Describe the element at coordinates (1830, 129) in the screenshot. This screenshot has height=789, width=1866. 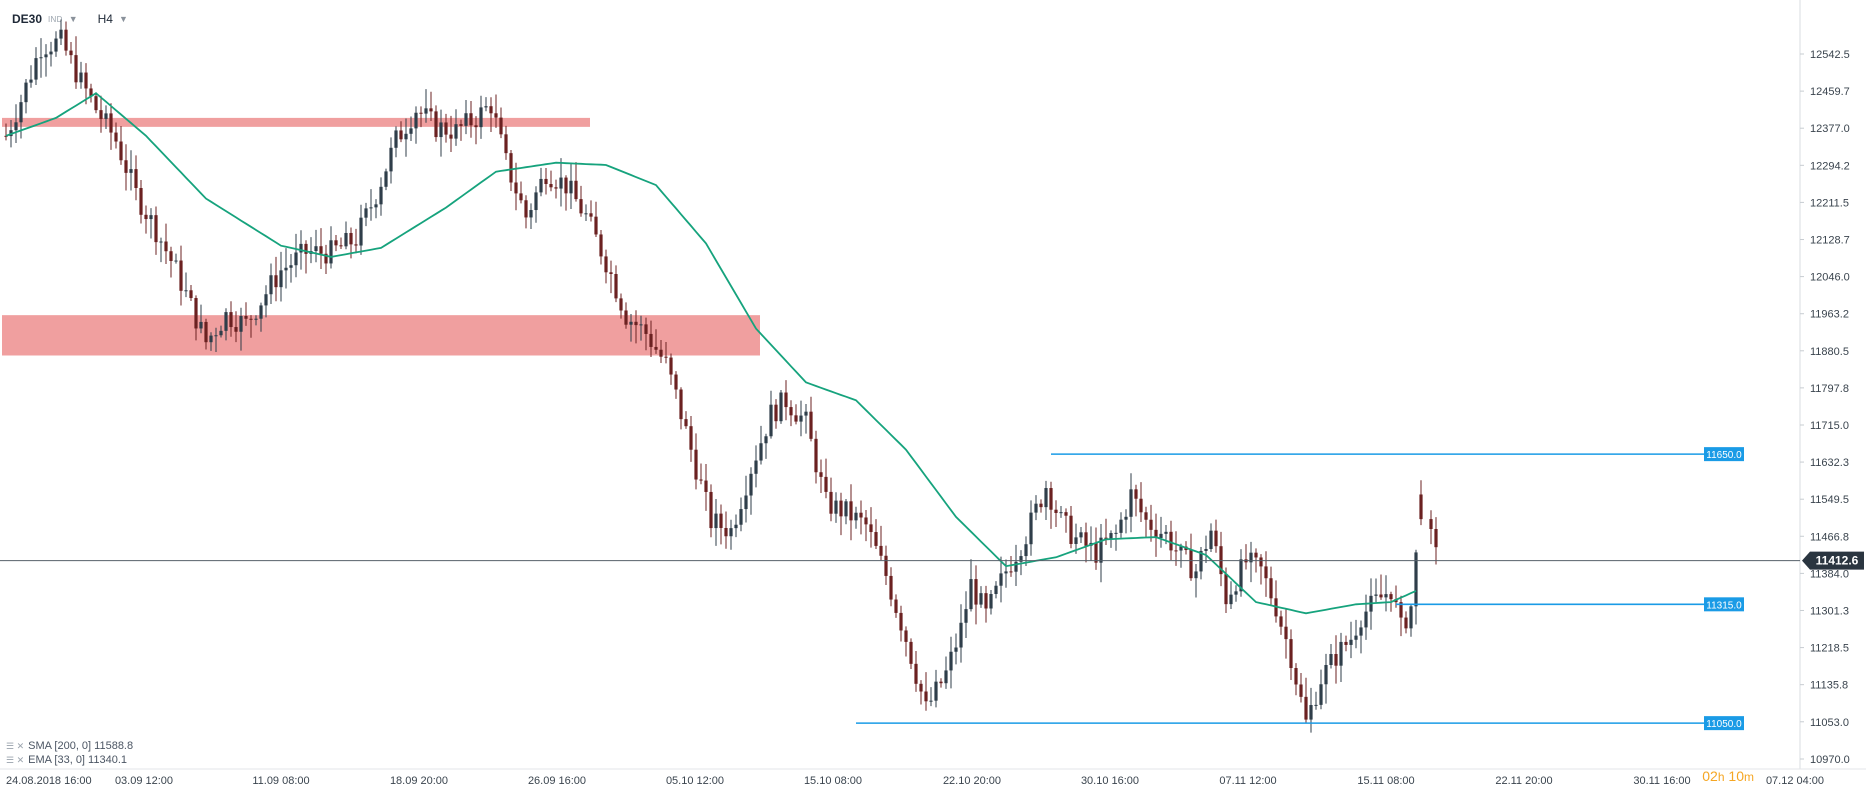
I see `price-tick-label: 12377.0` at that location.